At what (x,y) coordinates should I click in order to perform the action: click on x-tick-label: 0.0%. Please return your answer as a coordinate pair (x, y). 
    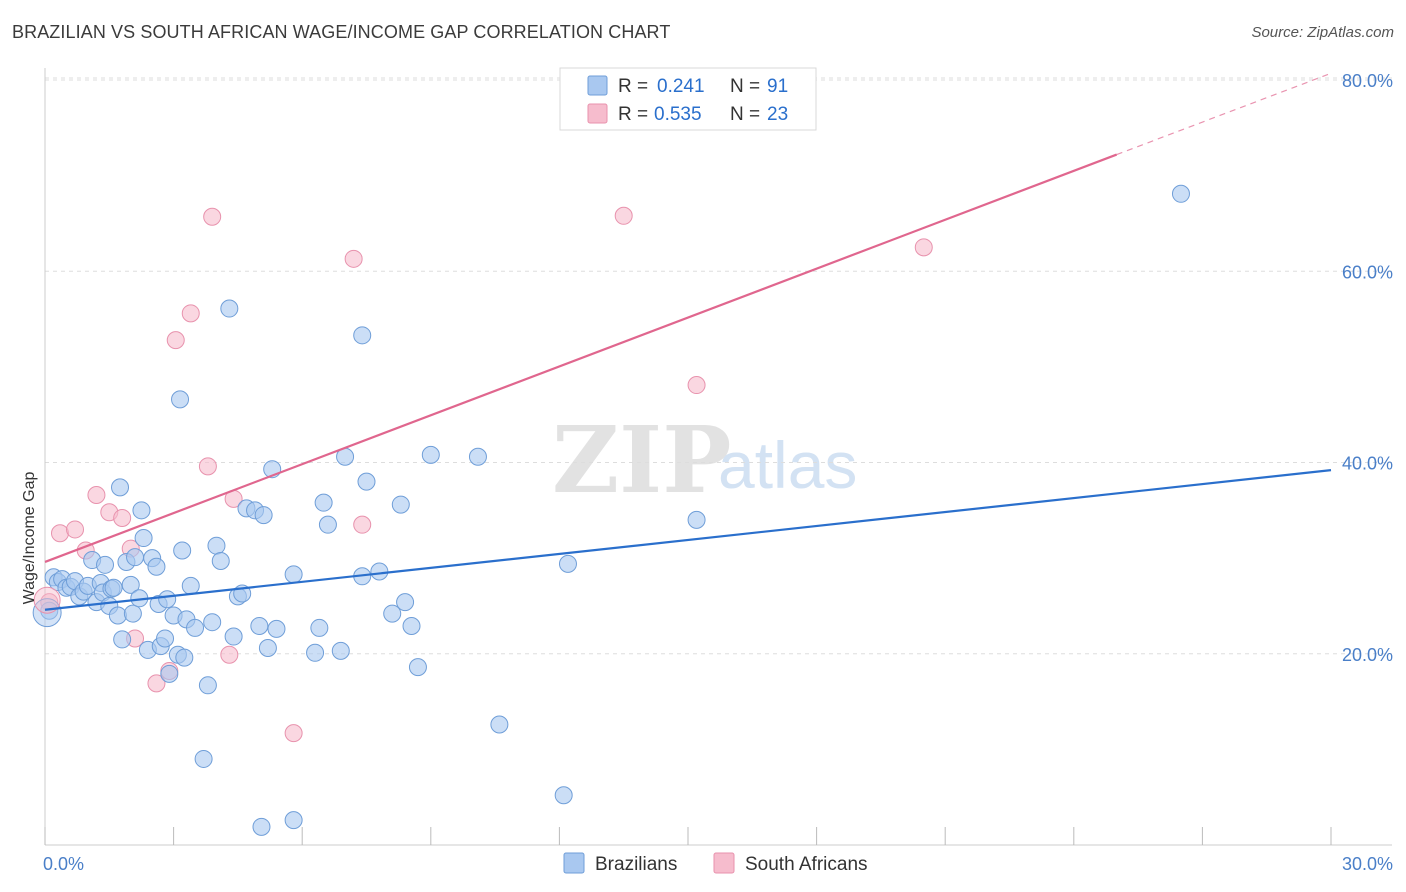
    Looking at the image, I should click on (63, 864).